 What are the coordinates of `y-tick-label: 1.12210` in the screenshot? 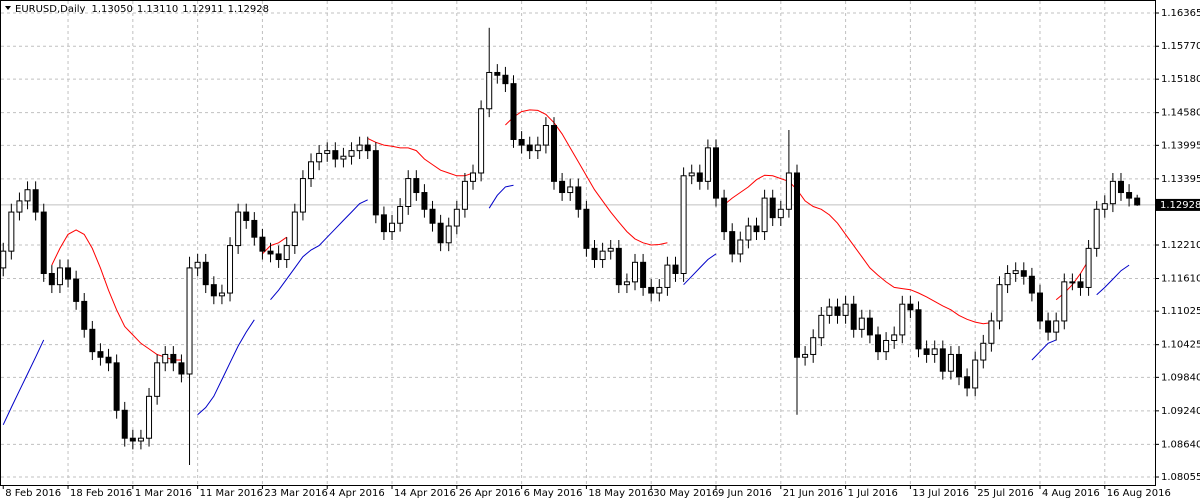 It's located at (1180, 245).